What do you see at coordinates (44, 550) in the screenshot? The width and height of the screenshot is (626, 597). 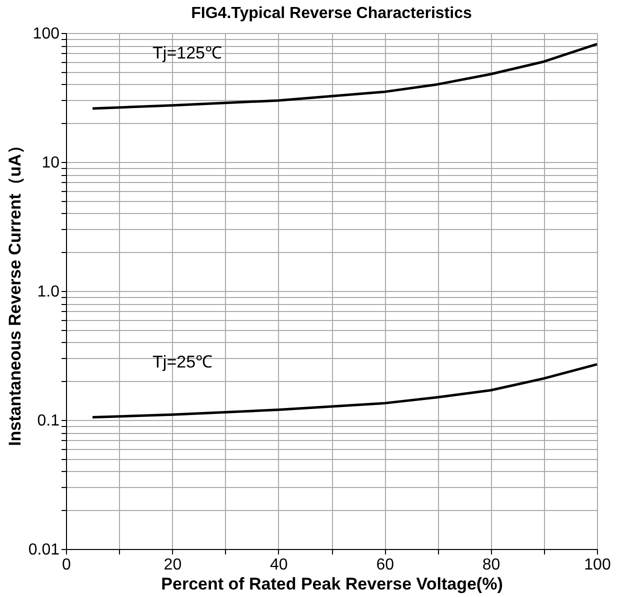 I see `y-tick-label: 0.01` at bounding box center [44, 550].